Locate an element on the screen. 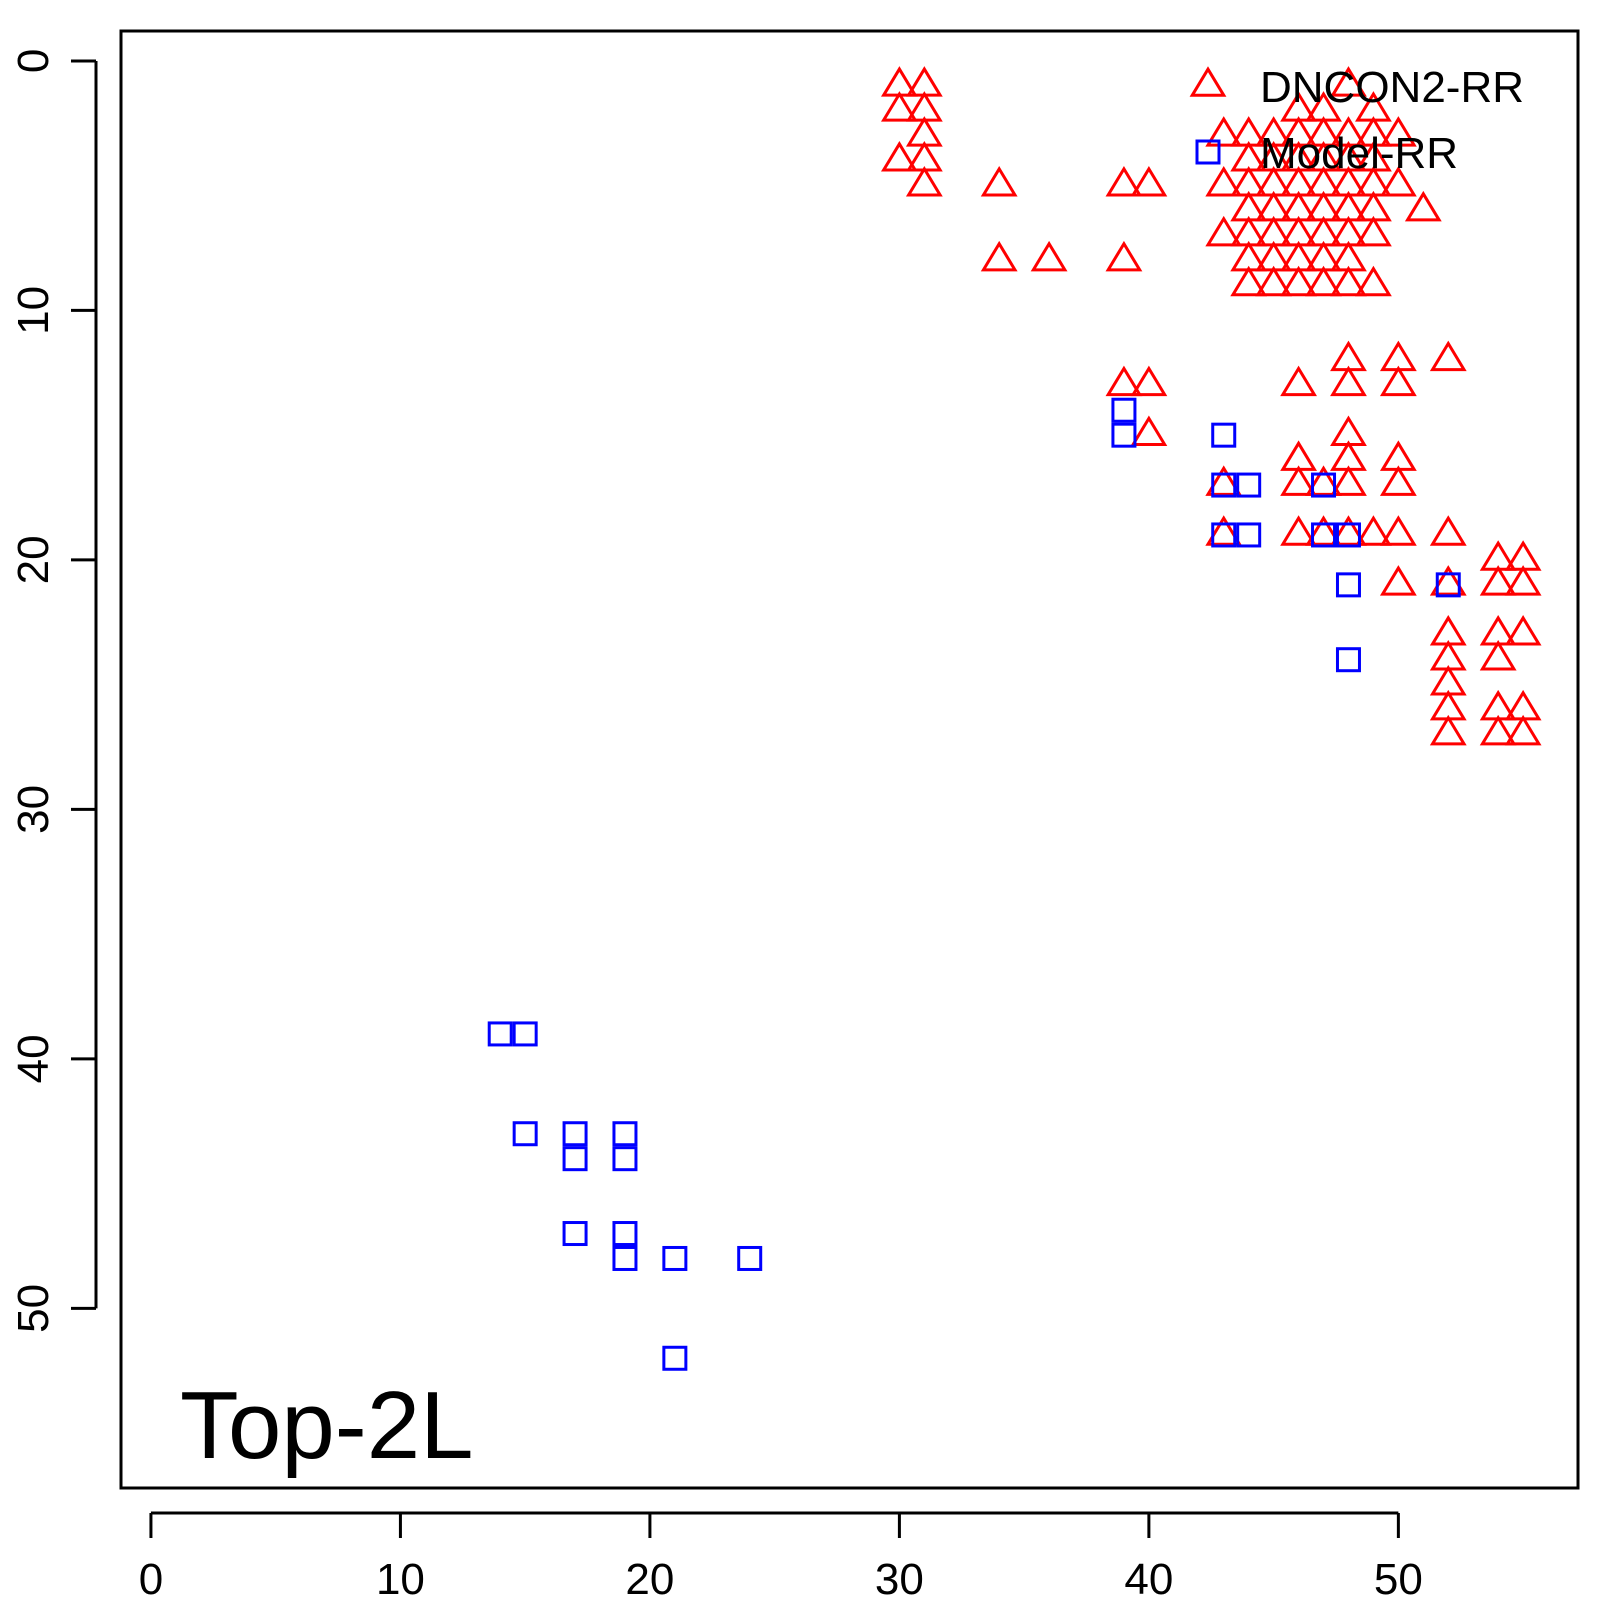  x-tick-label: 50 is located at coordinates (1398, 1577).